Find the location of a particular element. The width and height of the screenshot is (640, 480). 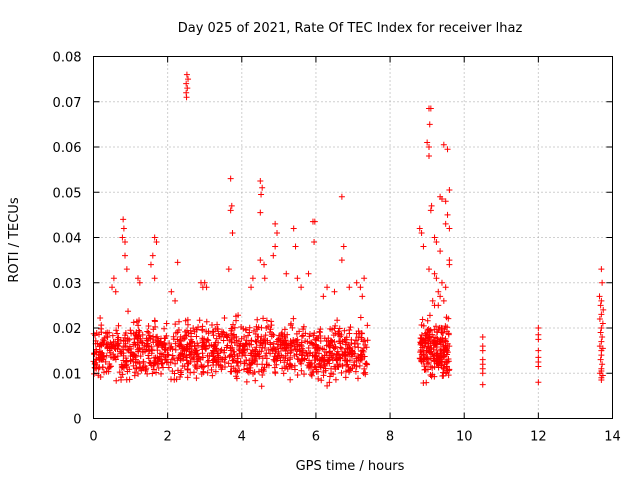

y-tick-label: 0.03 is located at coordinates (67, 284).